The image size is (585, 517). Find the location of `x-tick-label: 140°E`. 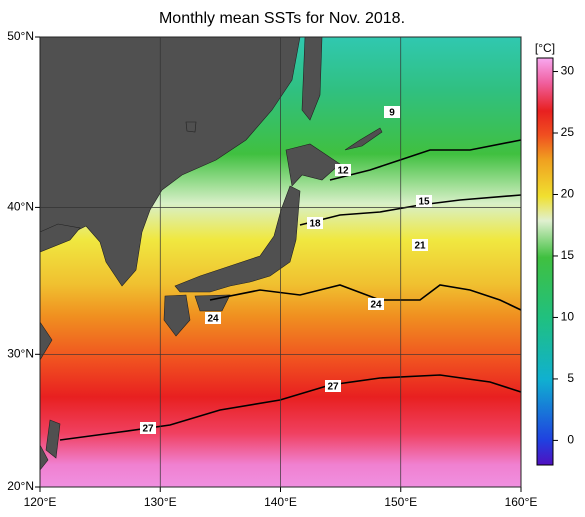

x-tick-label: 140°E is located at coordinates (280, 502).